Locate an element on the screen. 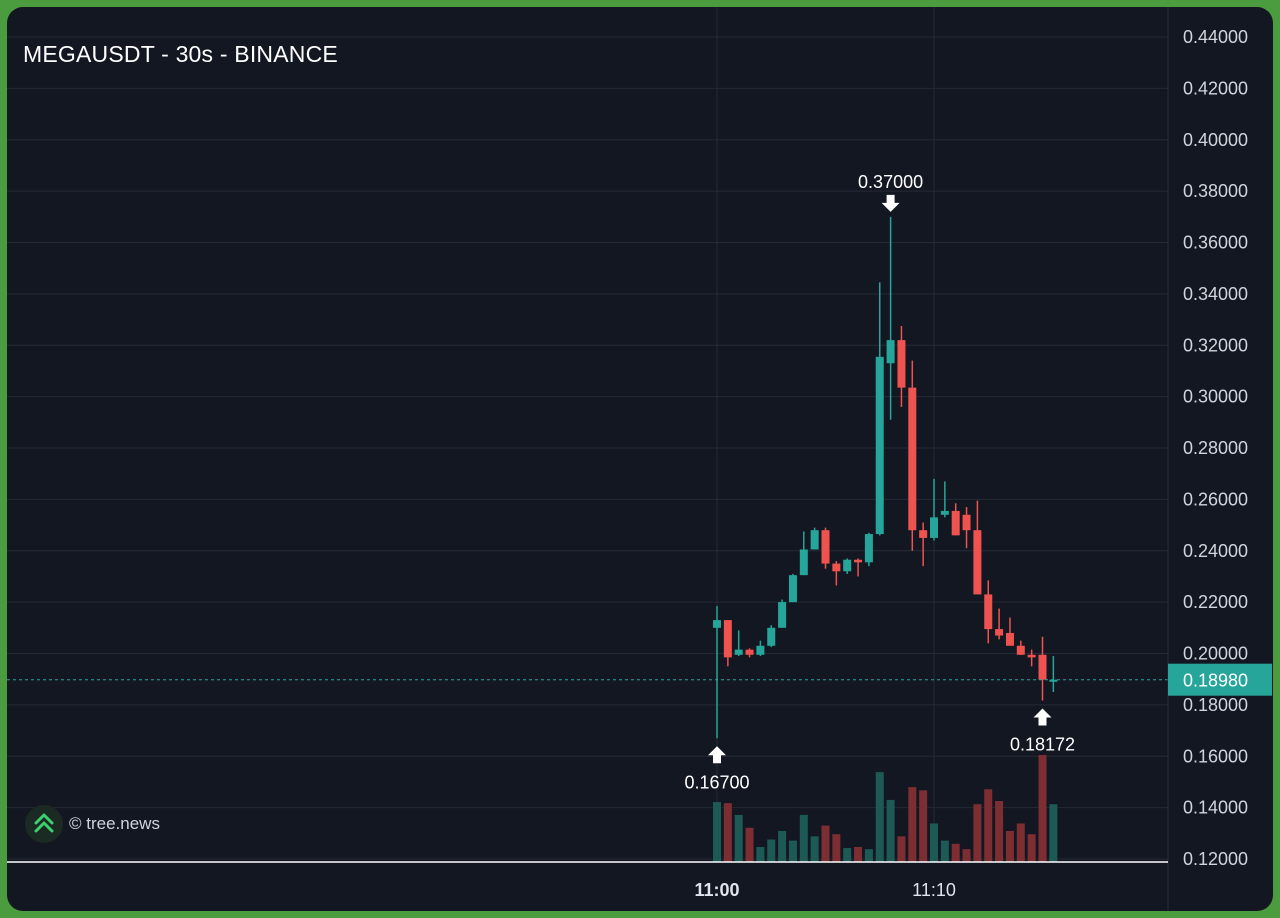 The width and height of the screenshot is (1280, 918). price-tick-label: 0.32000 is located at coordinates (1215, 345).